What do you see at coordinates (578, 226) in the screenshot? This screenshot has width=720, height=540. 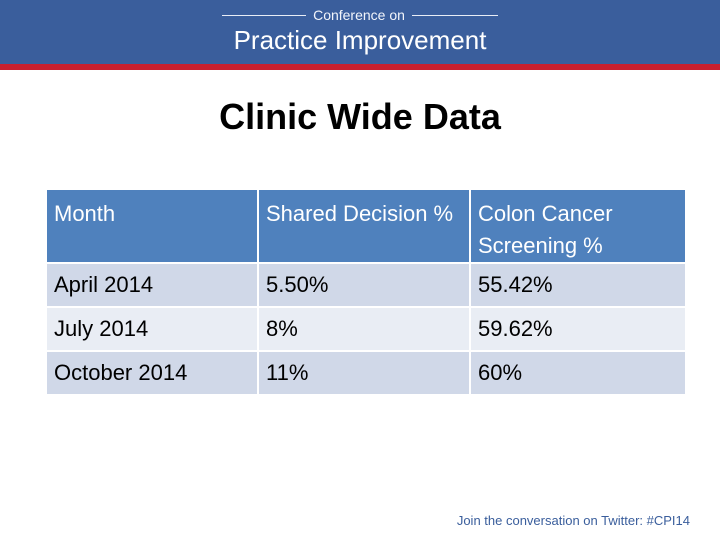 I see `header-colon-cancer-screening: Colon Cancer Screening %` at bounding box center [578, 226].